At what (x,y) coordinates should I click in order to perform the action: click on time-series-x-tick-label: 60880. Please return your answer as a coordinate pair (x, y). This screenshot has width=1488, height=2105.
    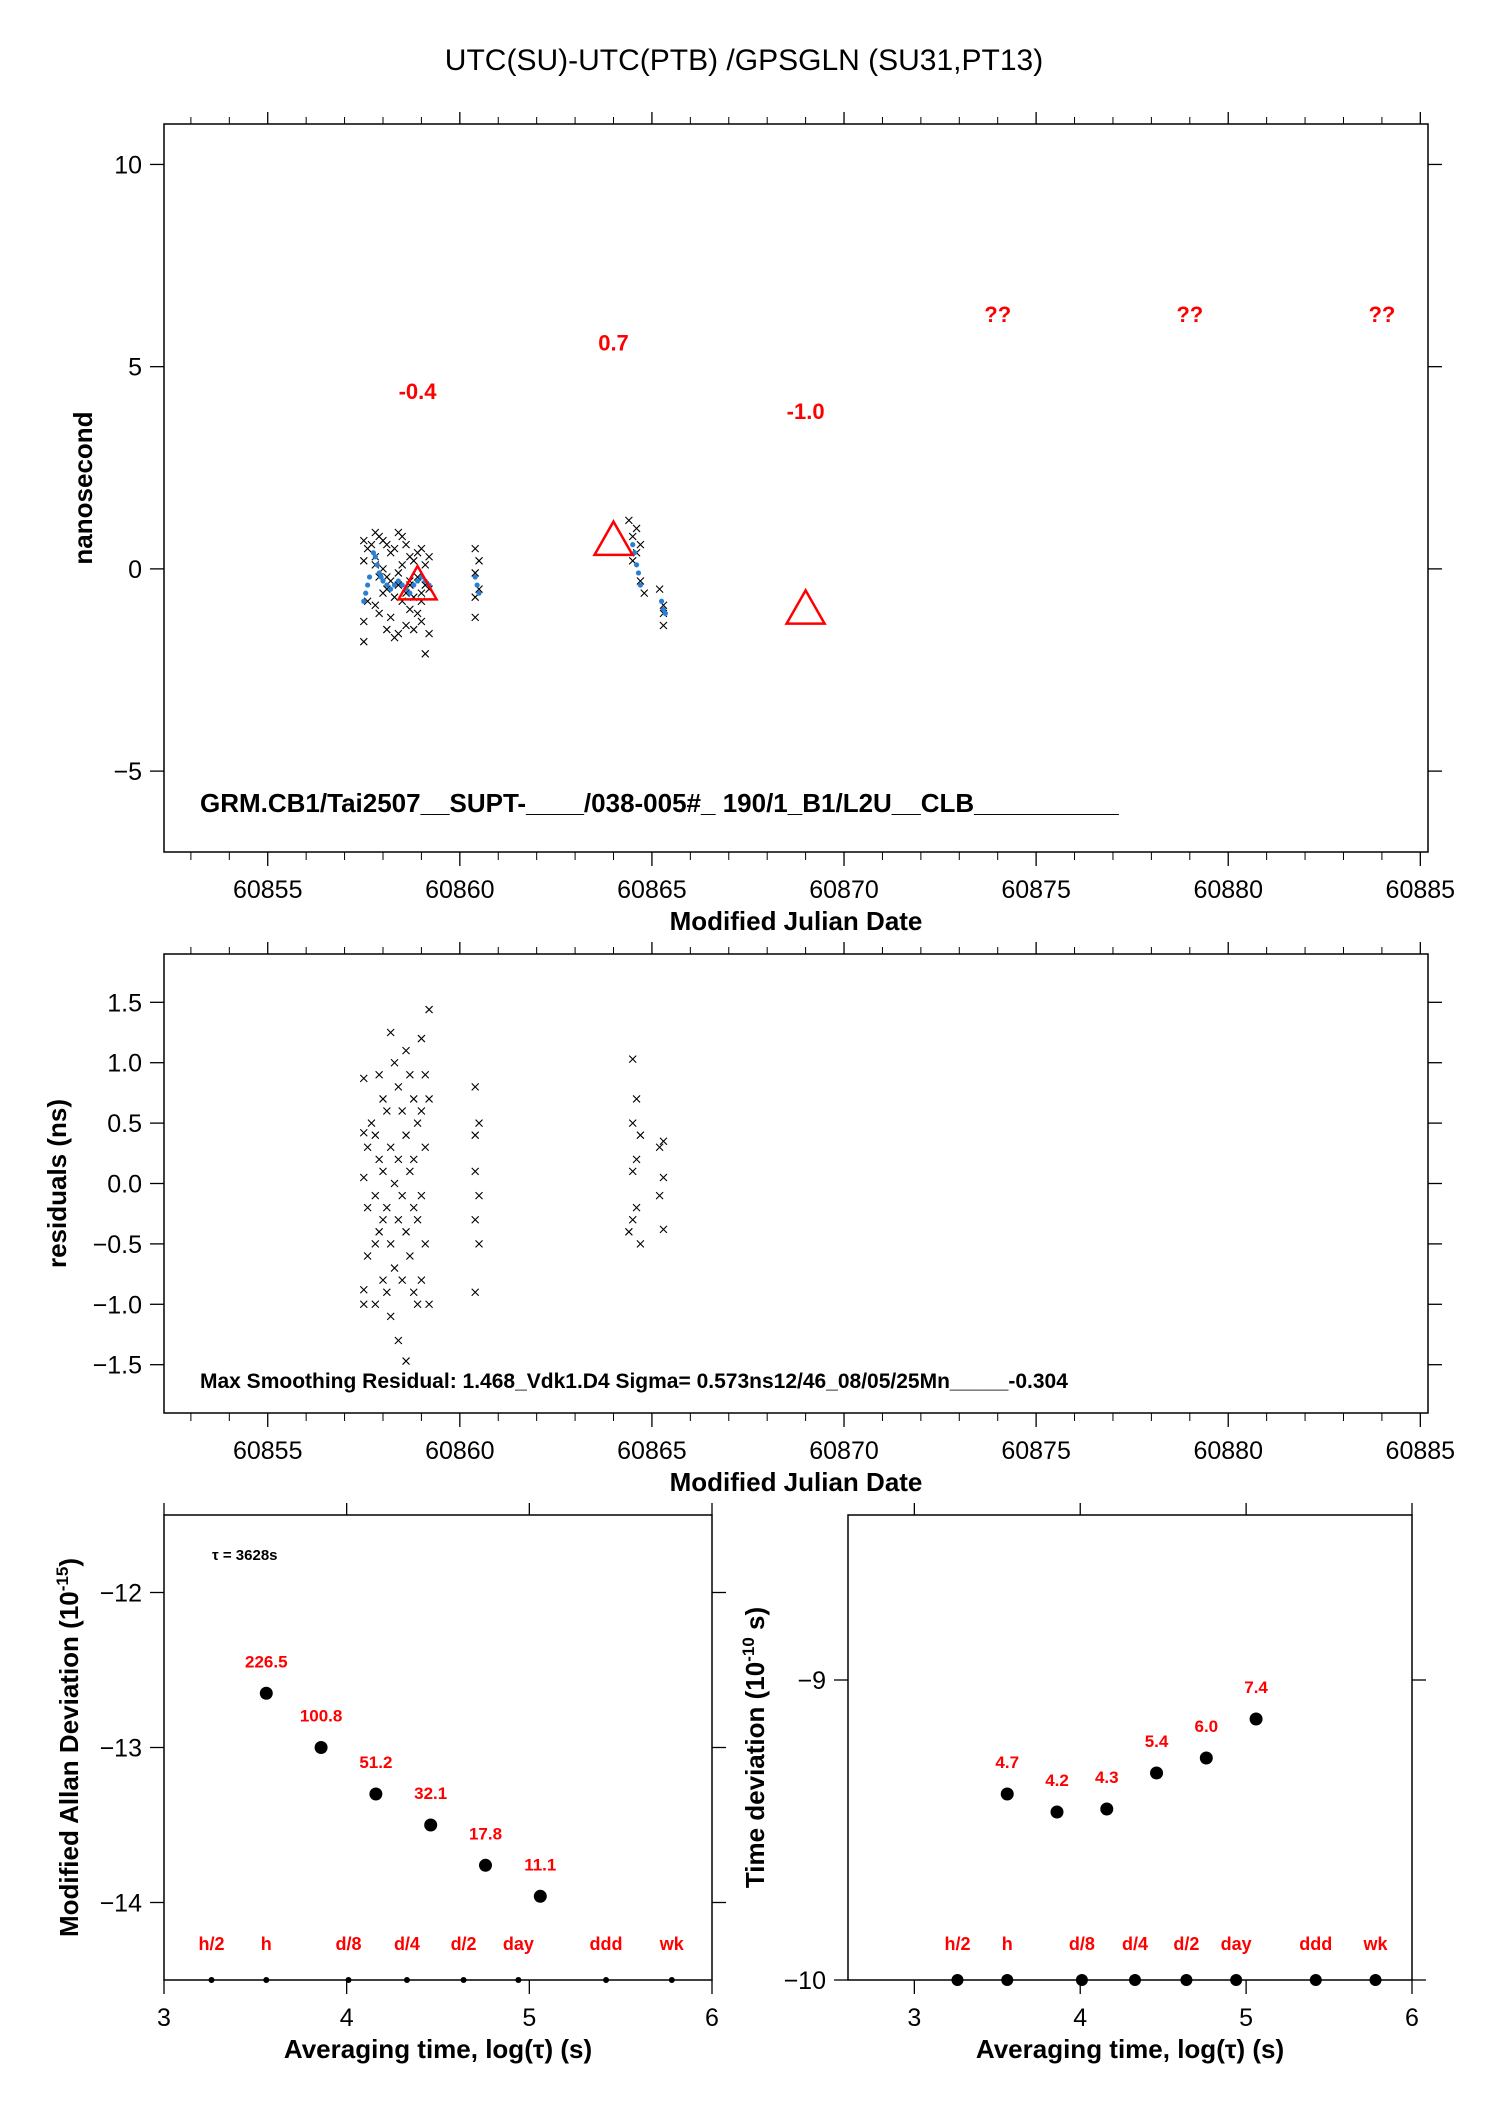
    Looking at the image, I should click on (1228, 890).